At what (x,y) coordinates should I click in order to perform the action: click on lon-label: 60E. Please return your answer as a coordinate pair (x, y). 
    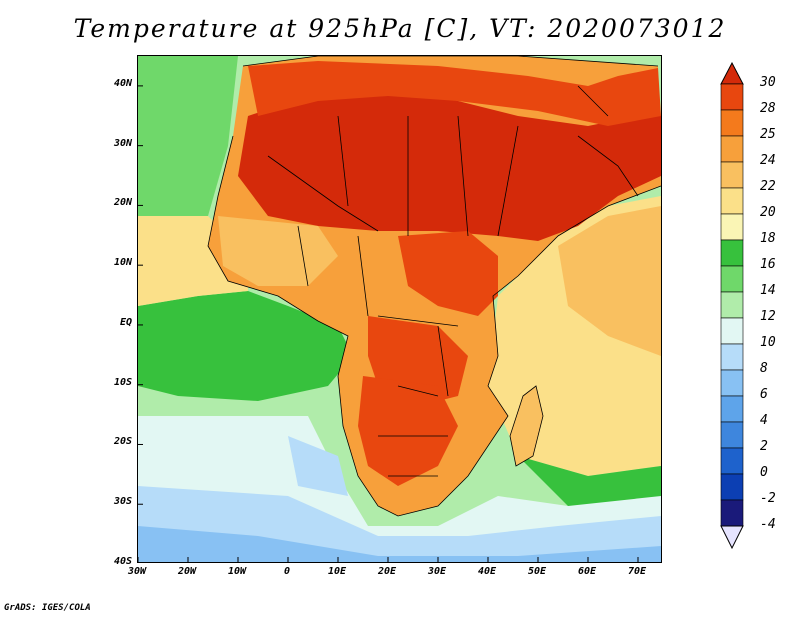
    Looking at the image, I should click on (587, 571).